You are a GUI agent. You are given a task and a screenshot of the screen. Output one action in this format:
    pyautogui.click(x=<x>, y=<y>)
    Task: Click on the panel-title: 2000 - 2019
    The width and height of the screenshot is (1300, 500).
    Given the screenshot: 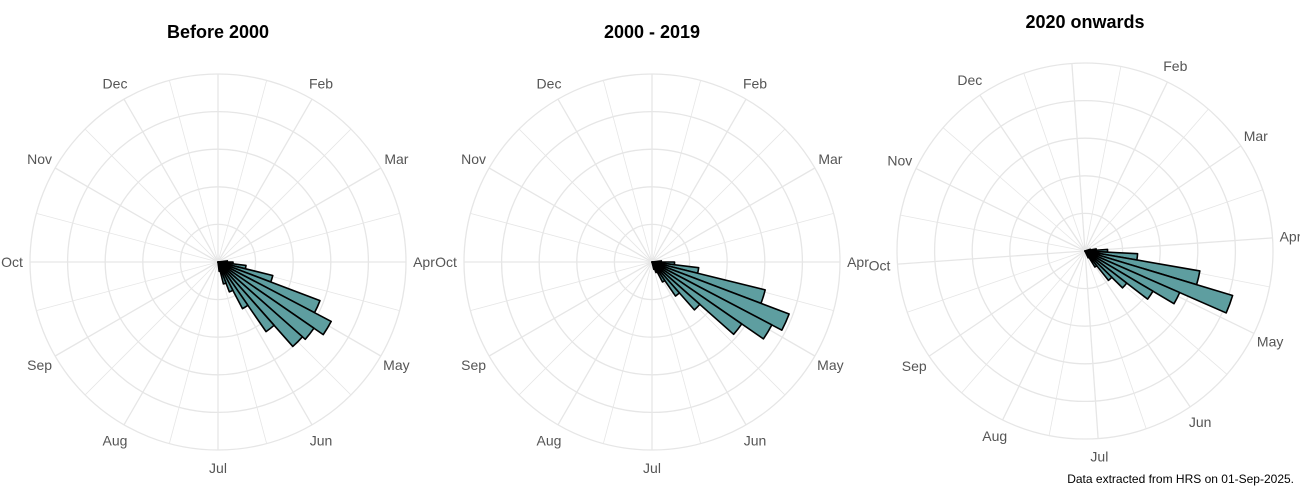 What is the action you would take?
    pyautogui.click(x=652, y=32)
    